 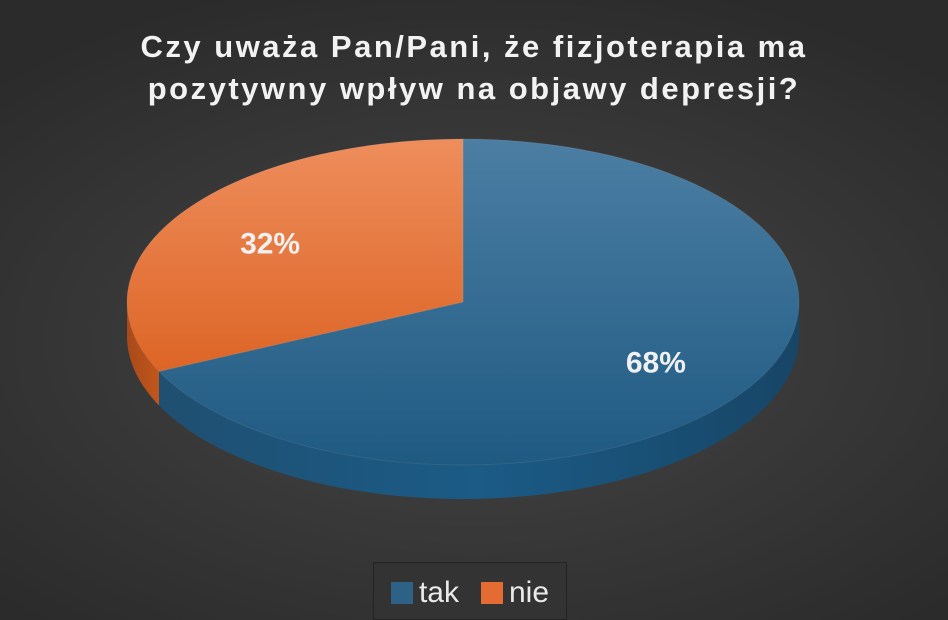 I want to click on data-label-tak: 68%, so click(x=656, y=362).